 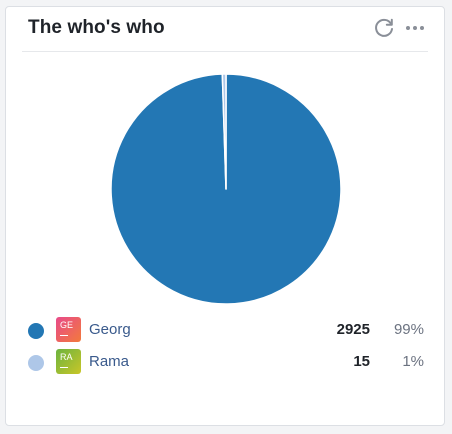 I want to click on legend-row-georg: GE Georg 2925 99%, so click(x=226, y=330).